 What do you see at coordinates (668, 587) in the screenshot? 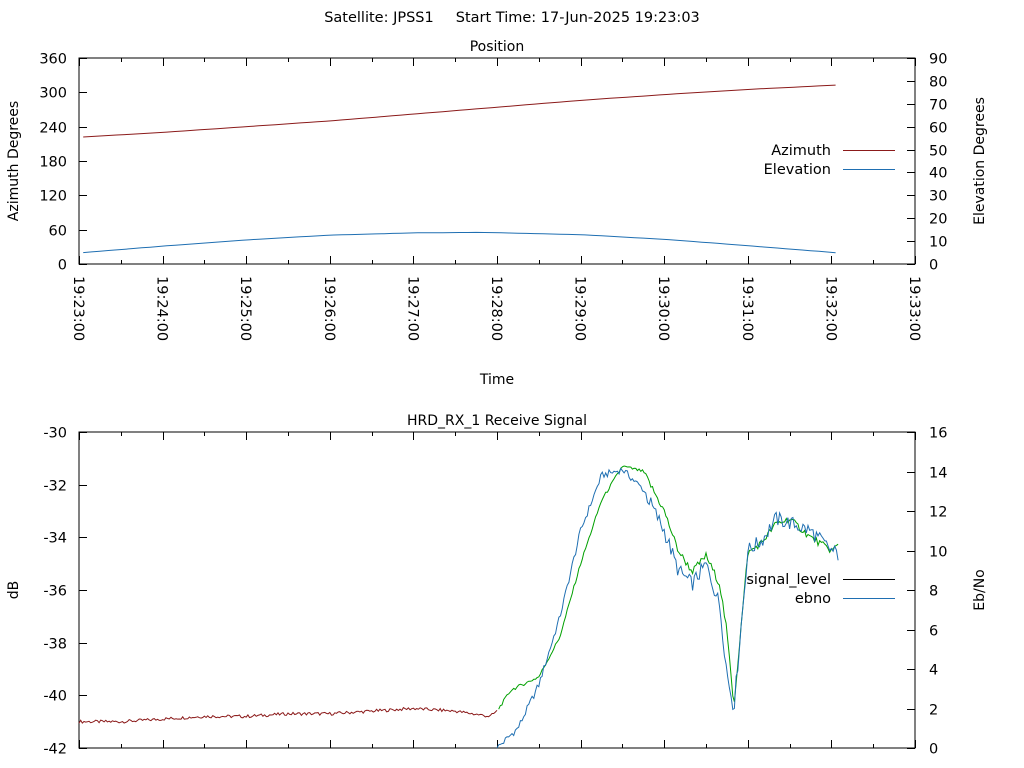
I see `signal-level-line-locked` at bounding box center [668, 587].